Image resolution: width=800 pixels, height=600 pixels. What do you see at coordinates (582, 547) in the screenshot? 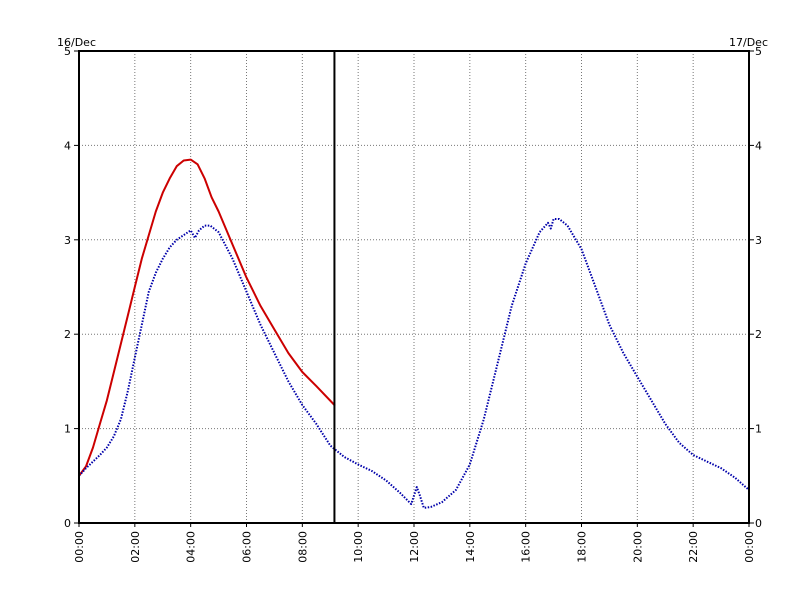
I see `x-tick-label: 18:00` at bounding box center [582, 547].